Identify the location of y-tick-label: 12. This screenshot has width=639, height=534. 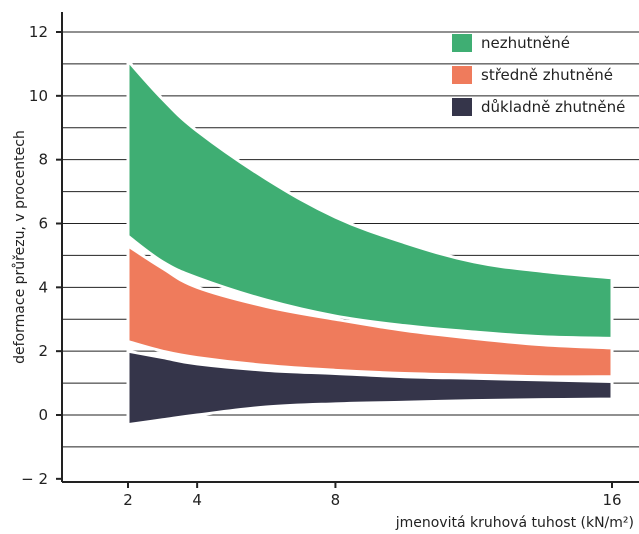
(38, 32).